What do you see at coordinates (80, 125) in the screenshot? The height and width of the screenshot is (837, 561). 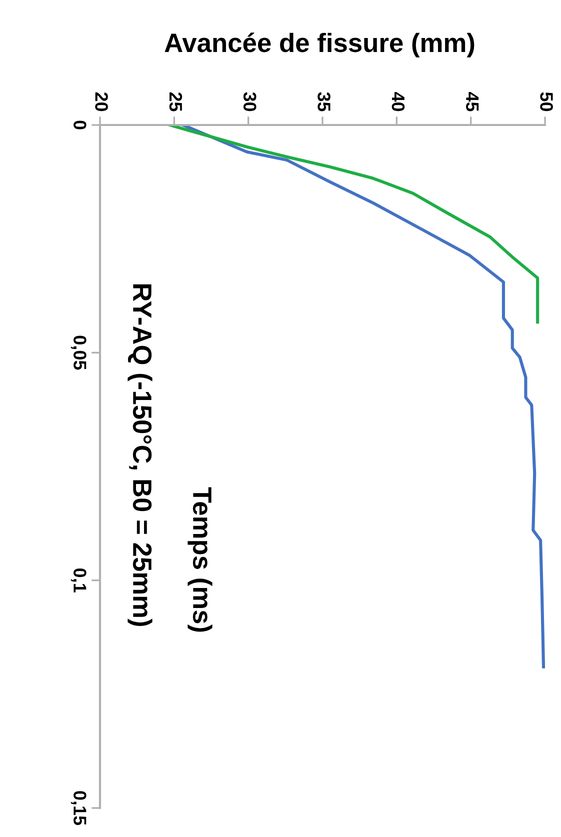 I see `y-tick-label: 0` at bounding box center [80, 125].